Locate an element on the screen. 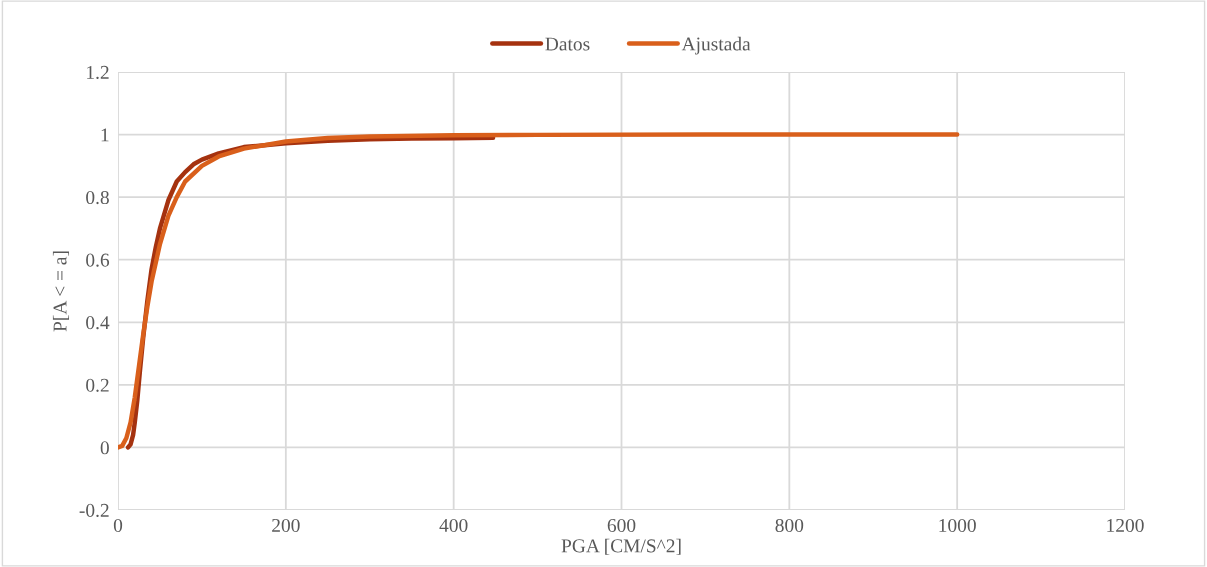 The height and width of the screenshot is (567, 1207). y-axis-title: P[A < = a] is located at coordinates (61, 291).